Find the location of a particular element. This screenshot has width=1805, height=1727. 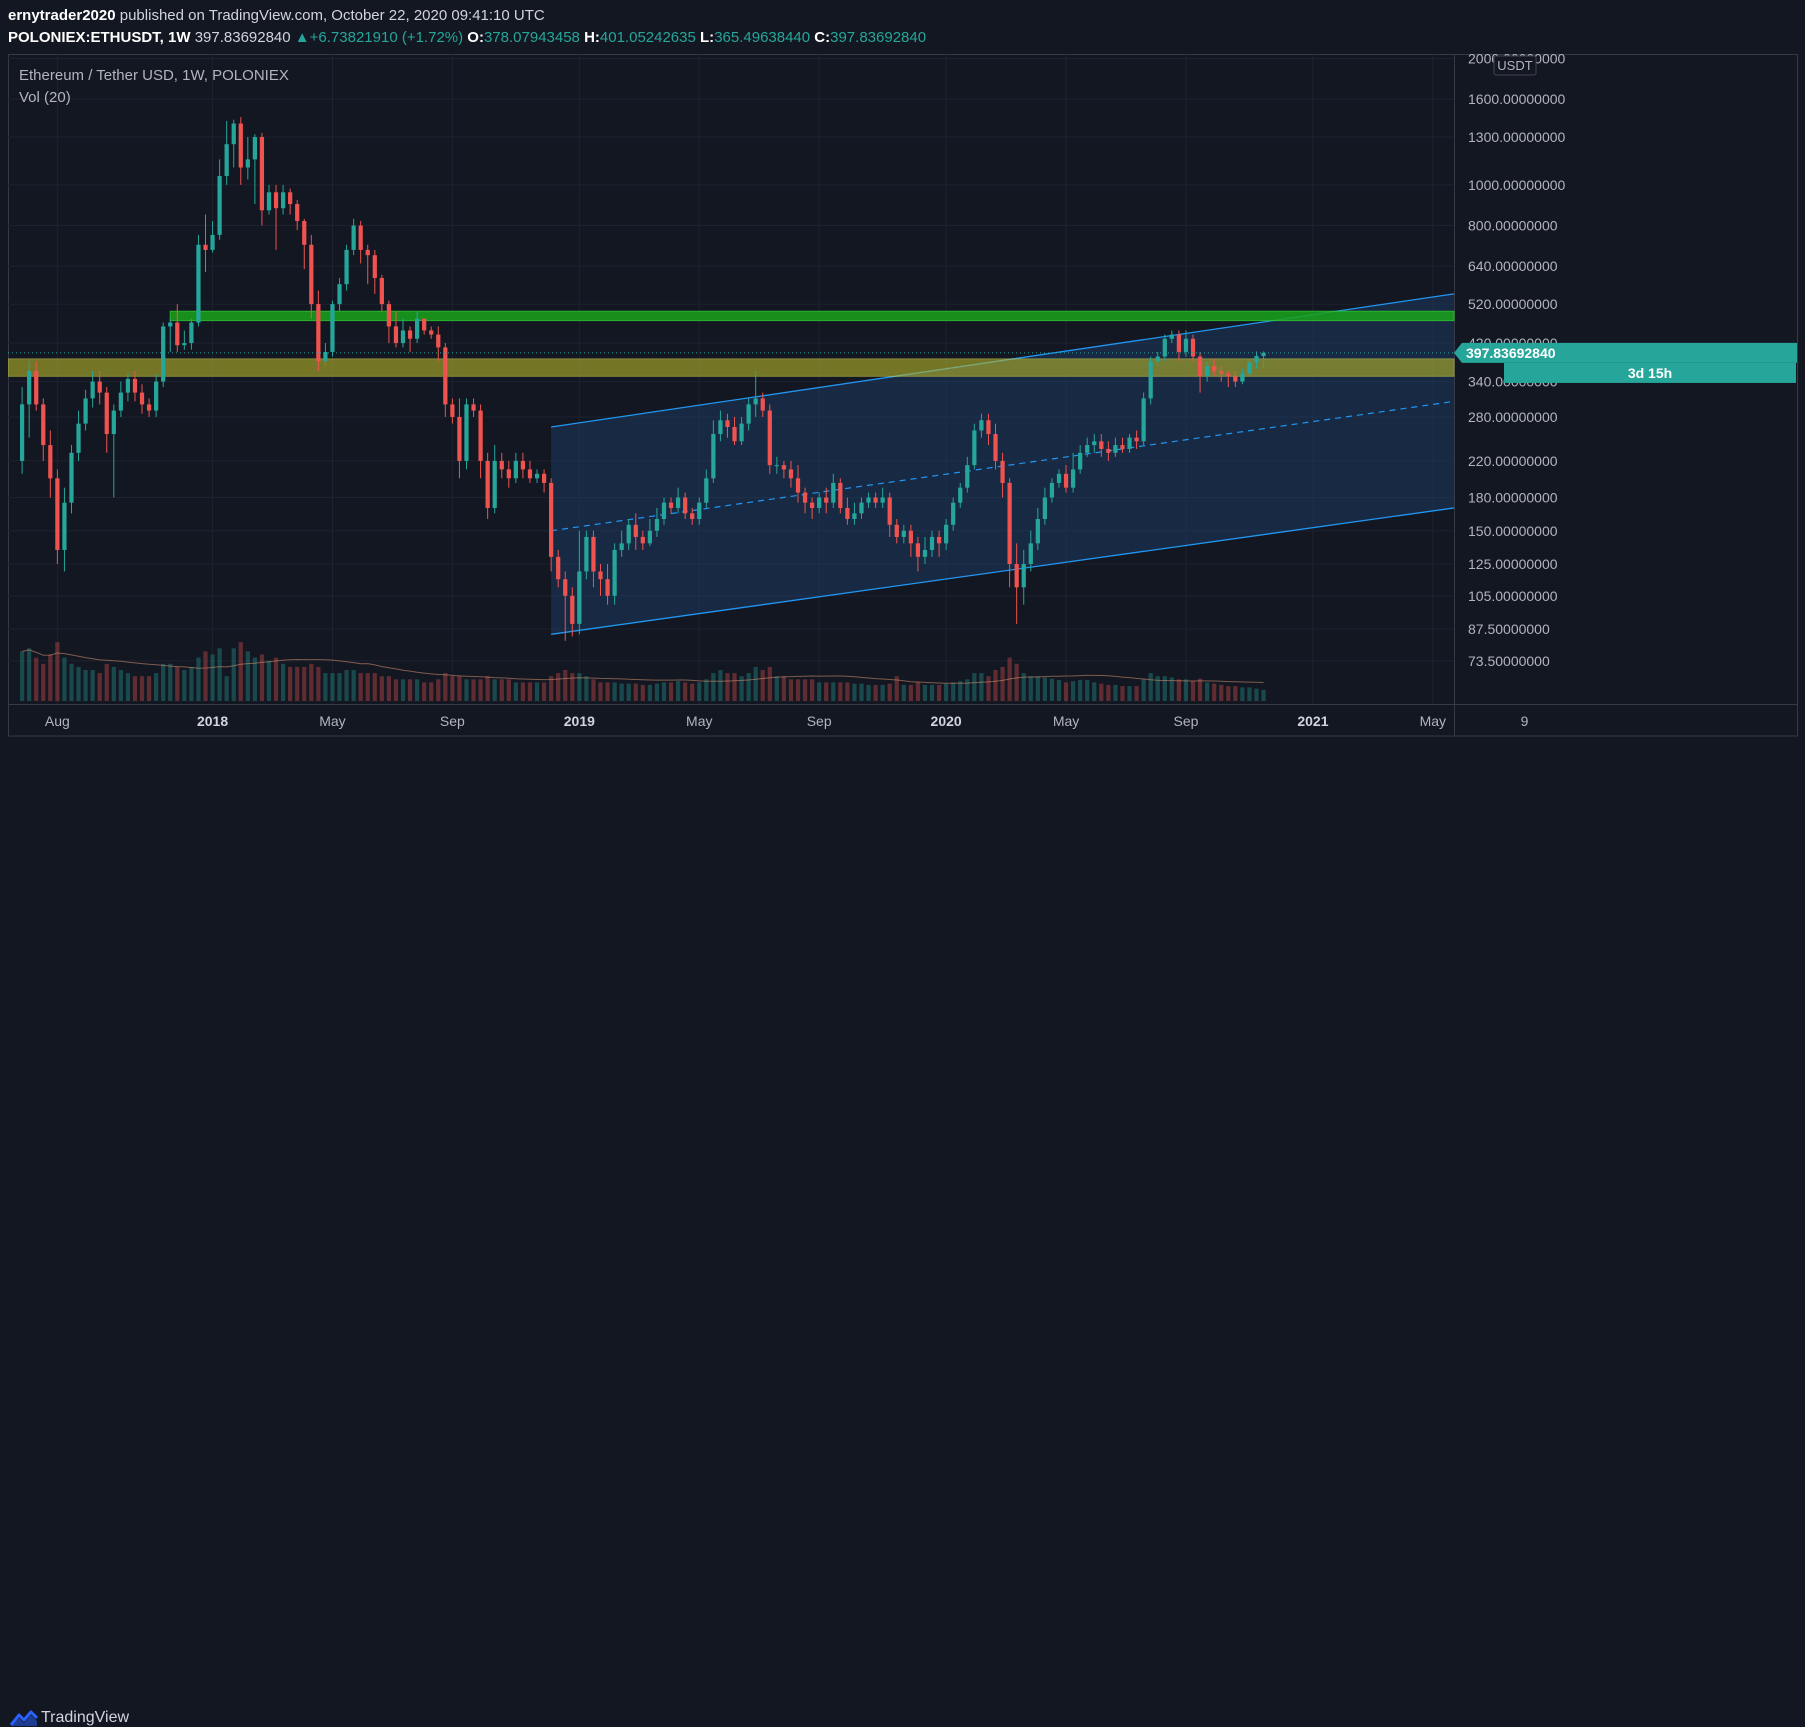

countdown-label: 3d 15h is located at coordinates (1650, 373).